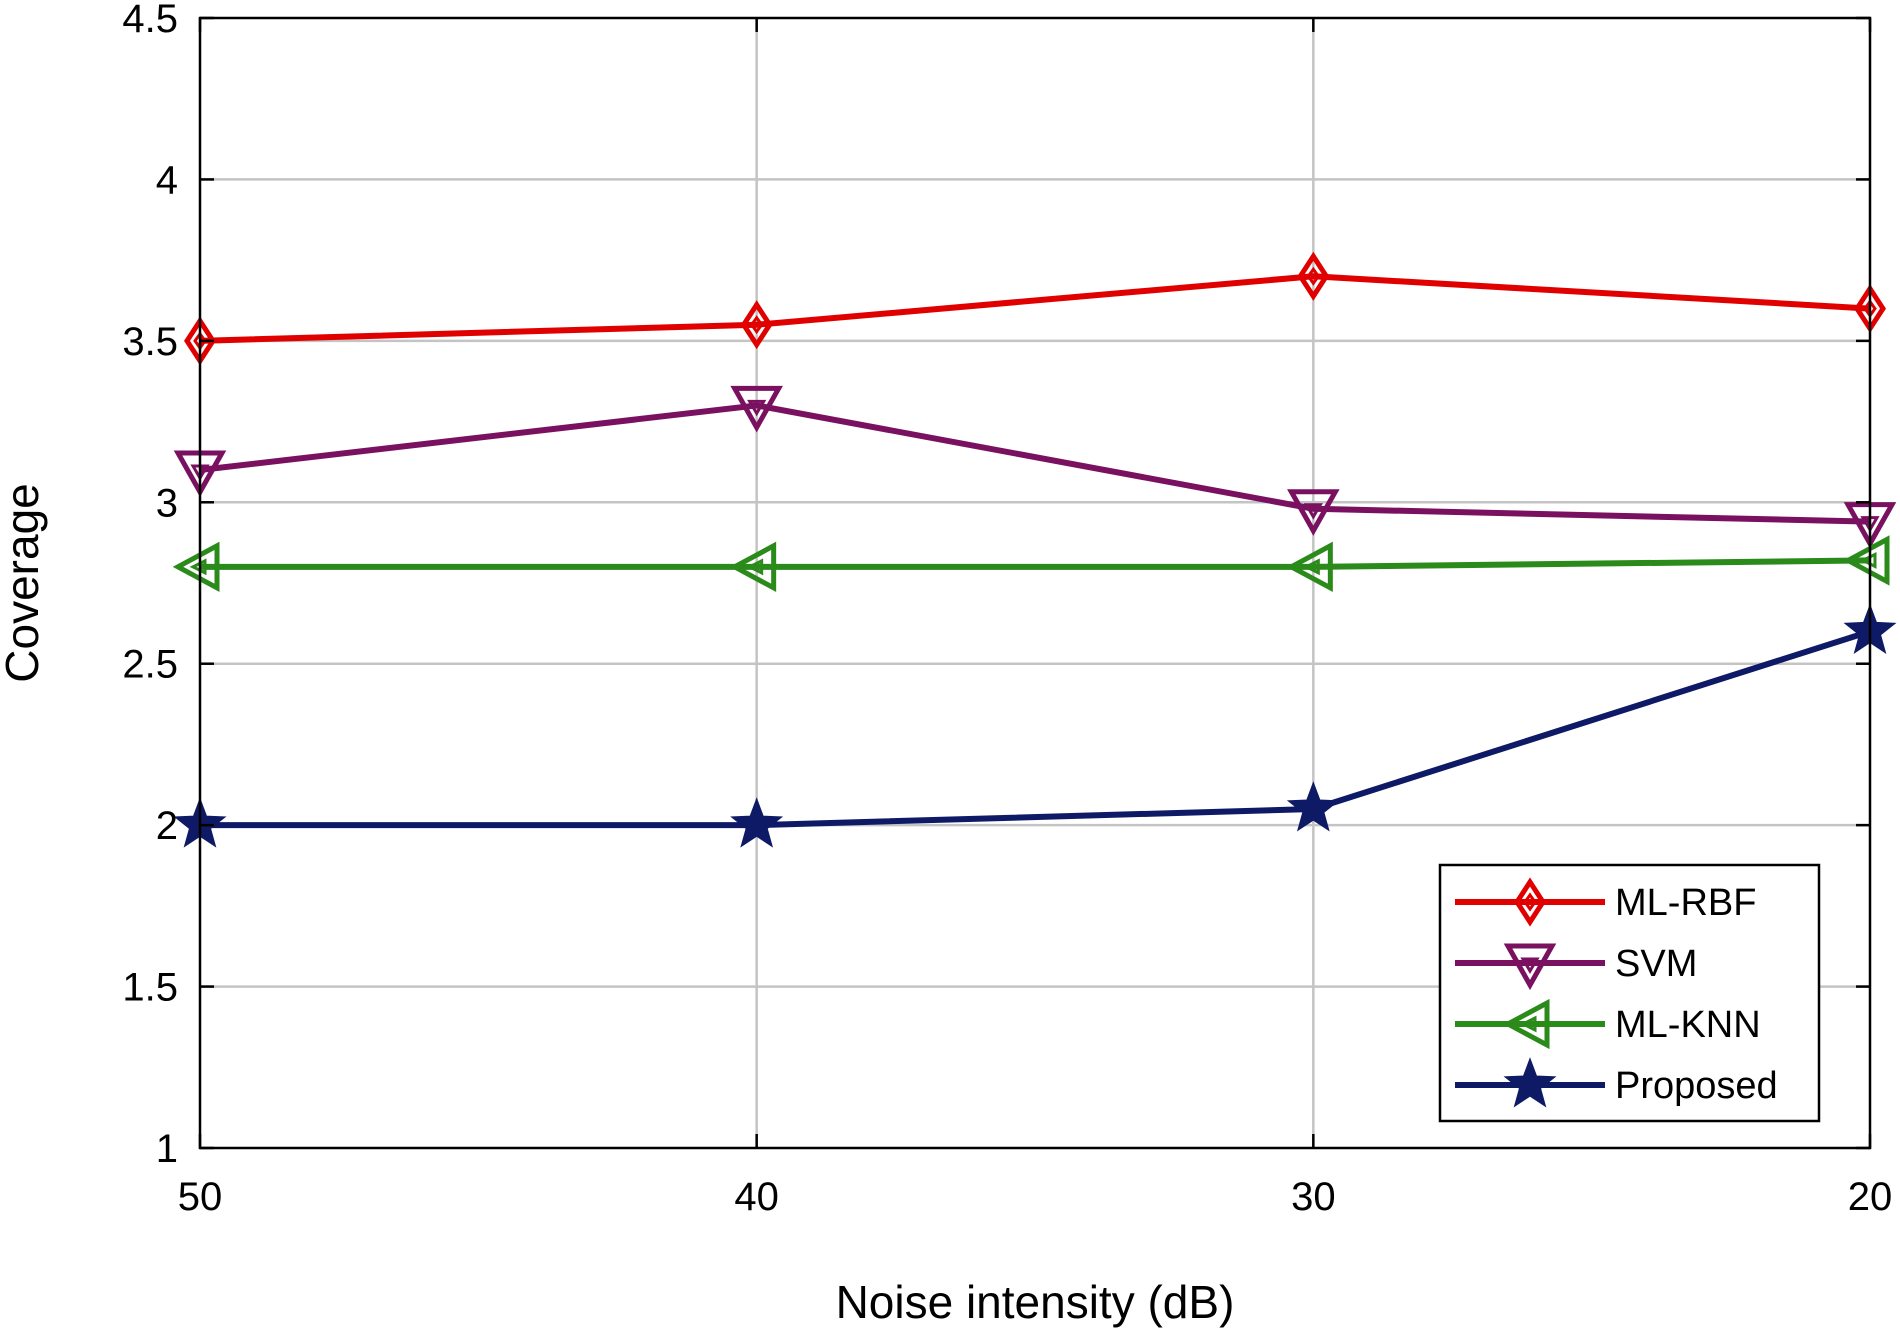 This screenshot has height=1332, width=1900. What do you see at coordinates (167, 826) in the screenshot?
I see `y-tick-label: 2` at bounding box center [167, 826].